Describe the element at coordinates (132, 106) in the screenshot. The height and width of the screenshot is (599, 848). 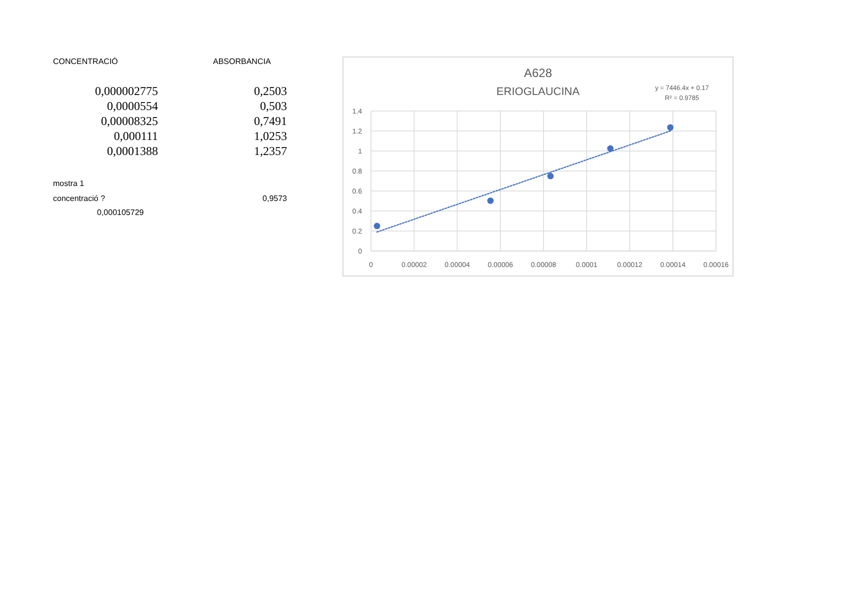
I see `text: 0,0000554` at that location.